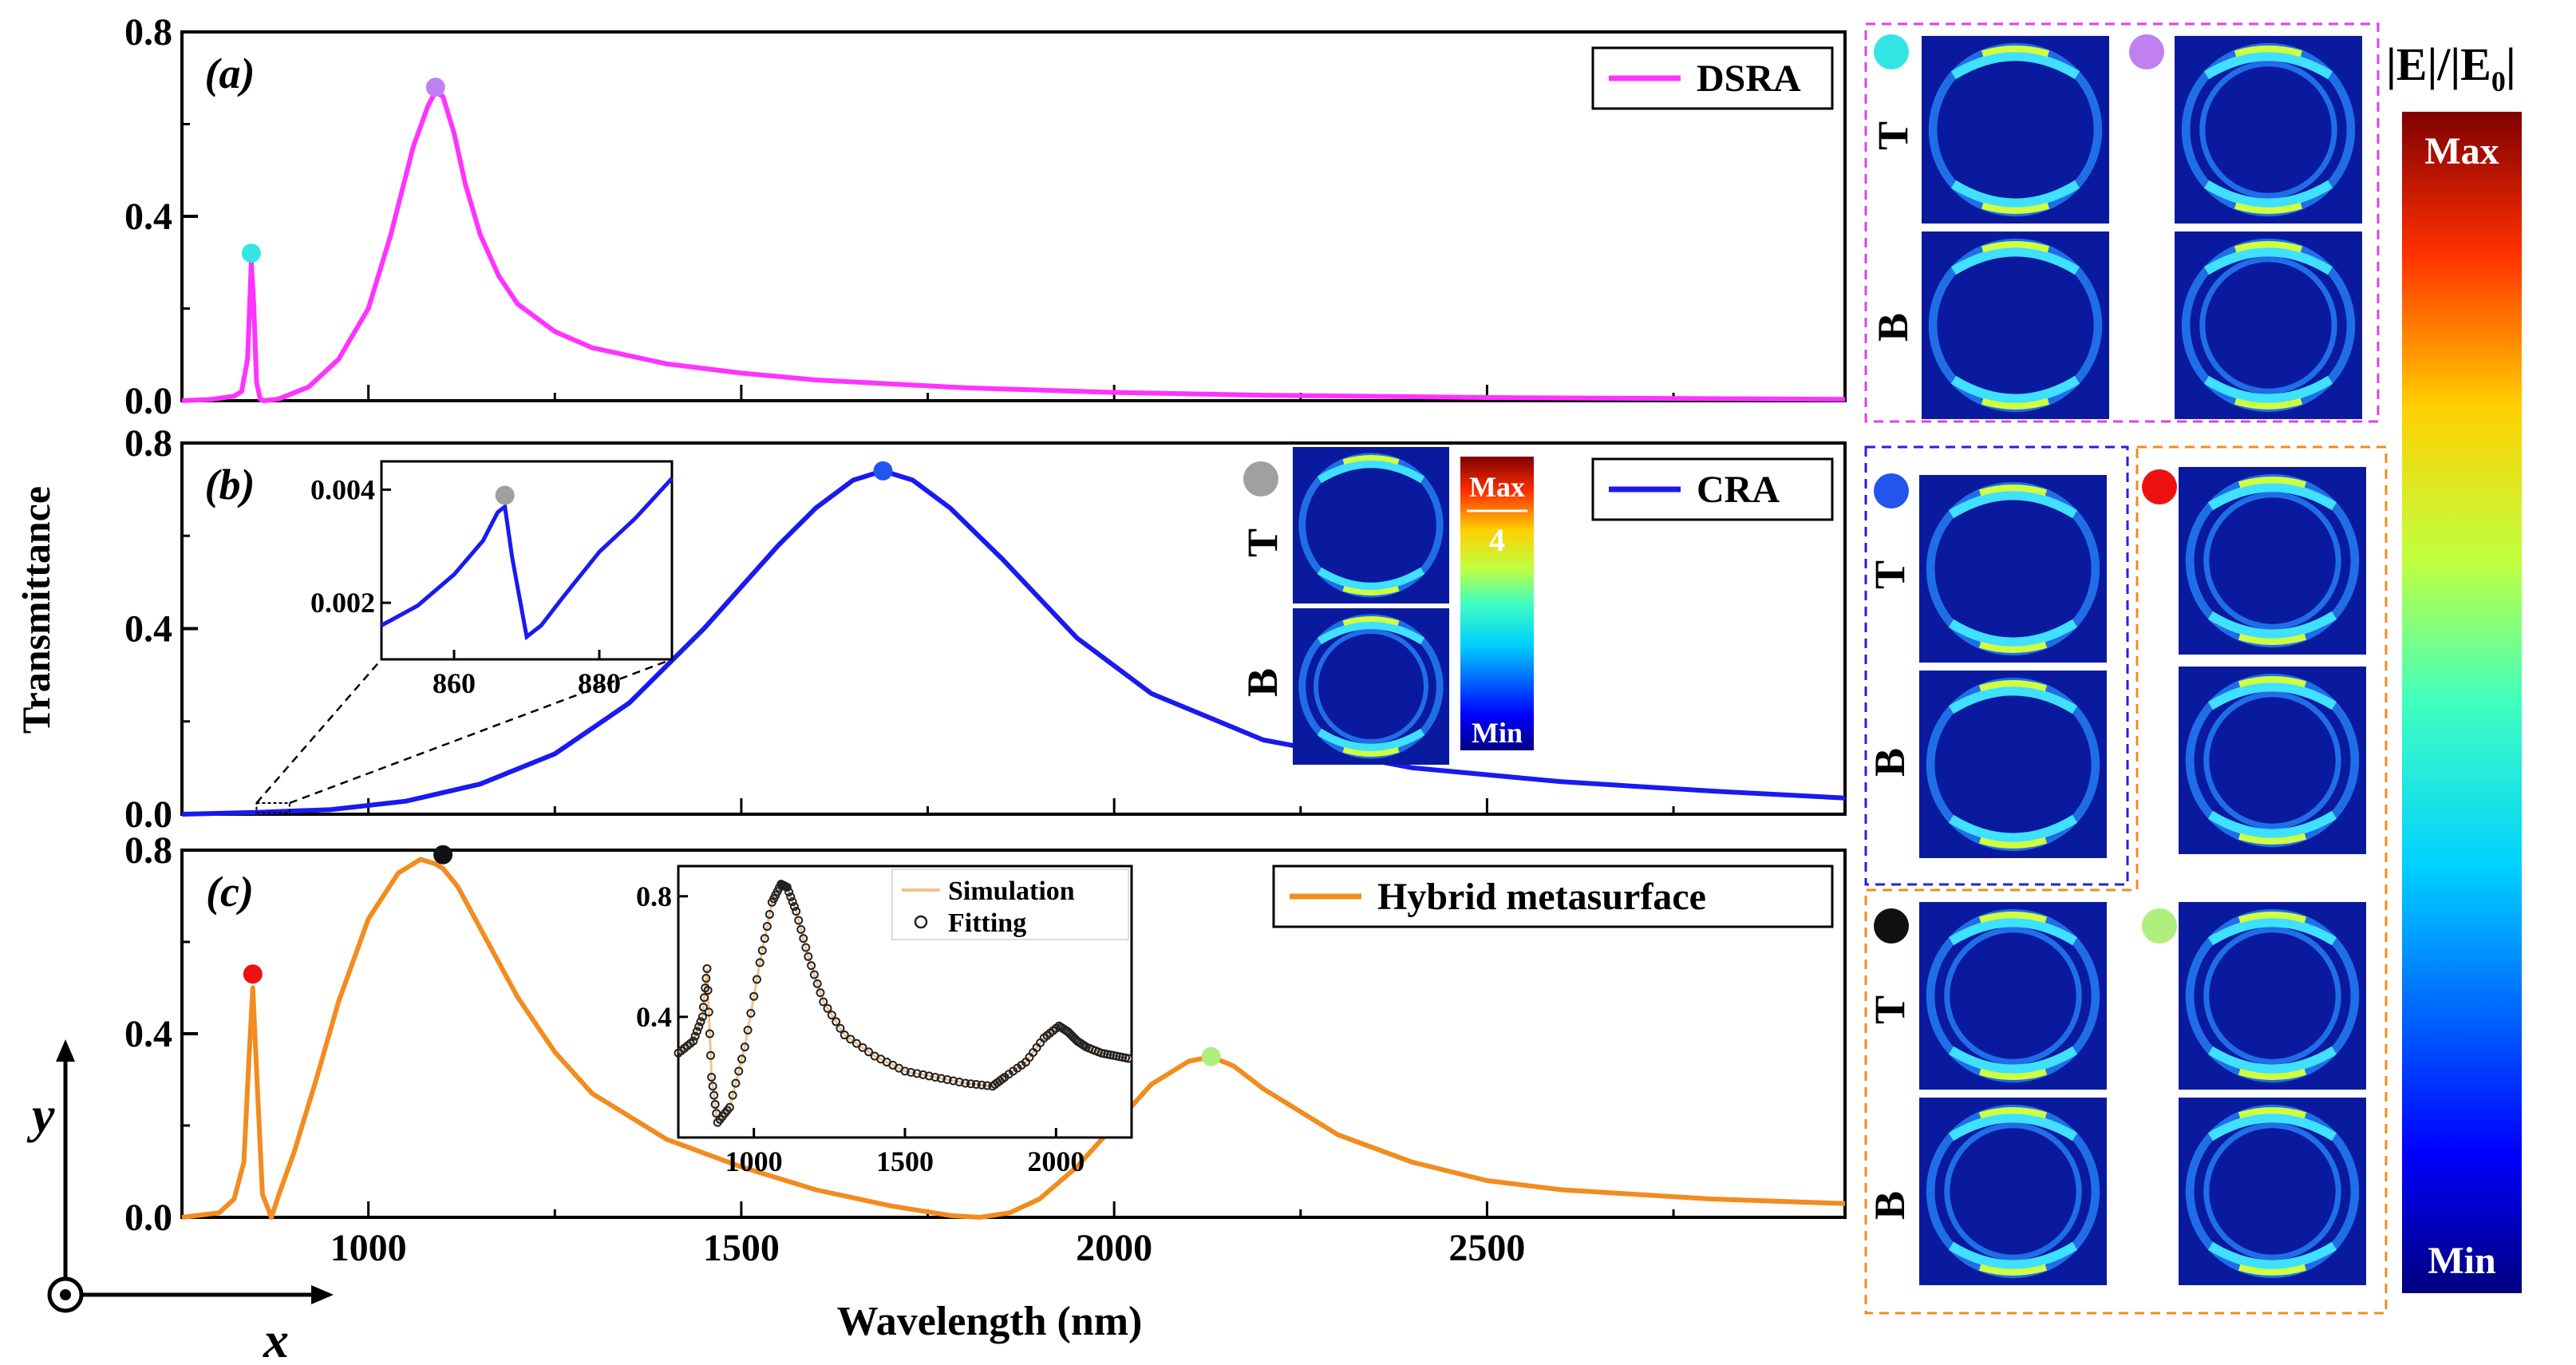 This screenshot has height=1365, width=2576. I want to click on inset-legend-swatch, so click(921, 922).